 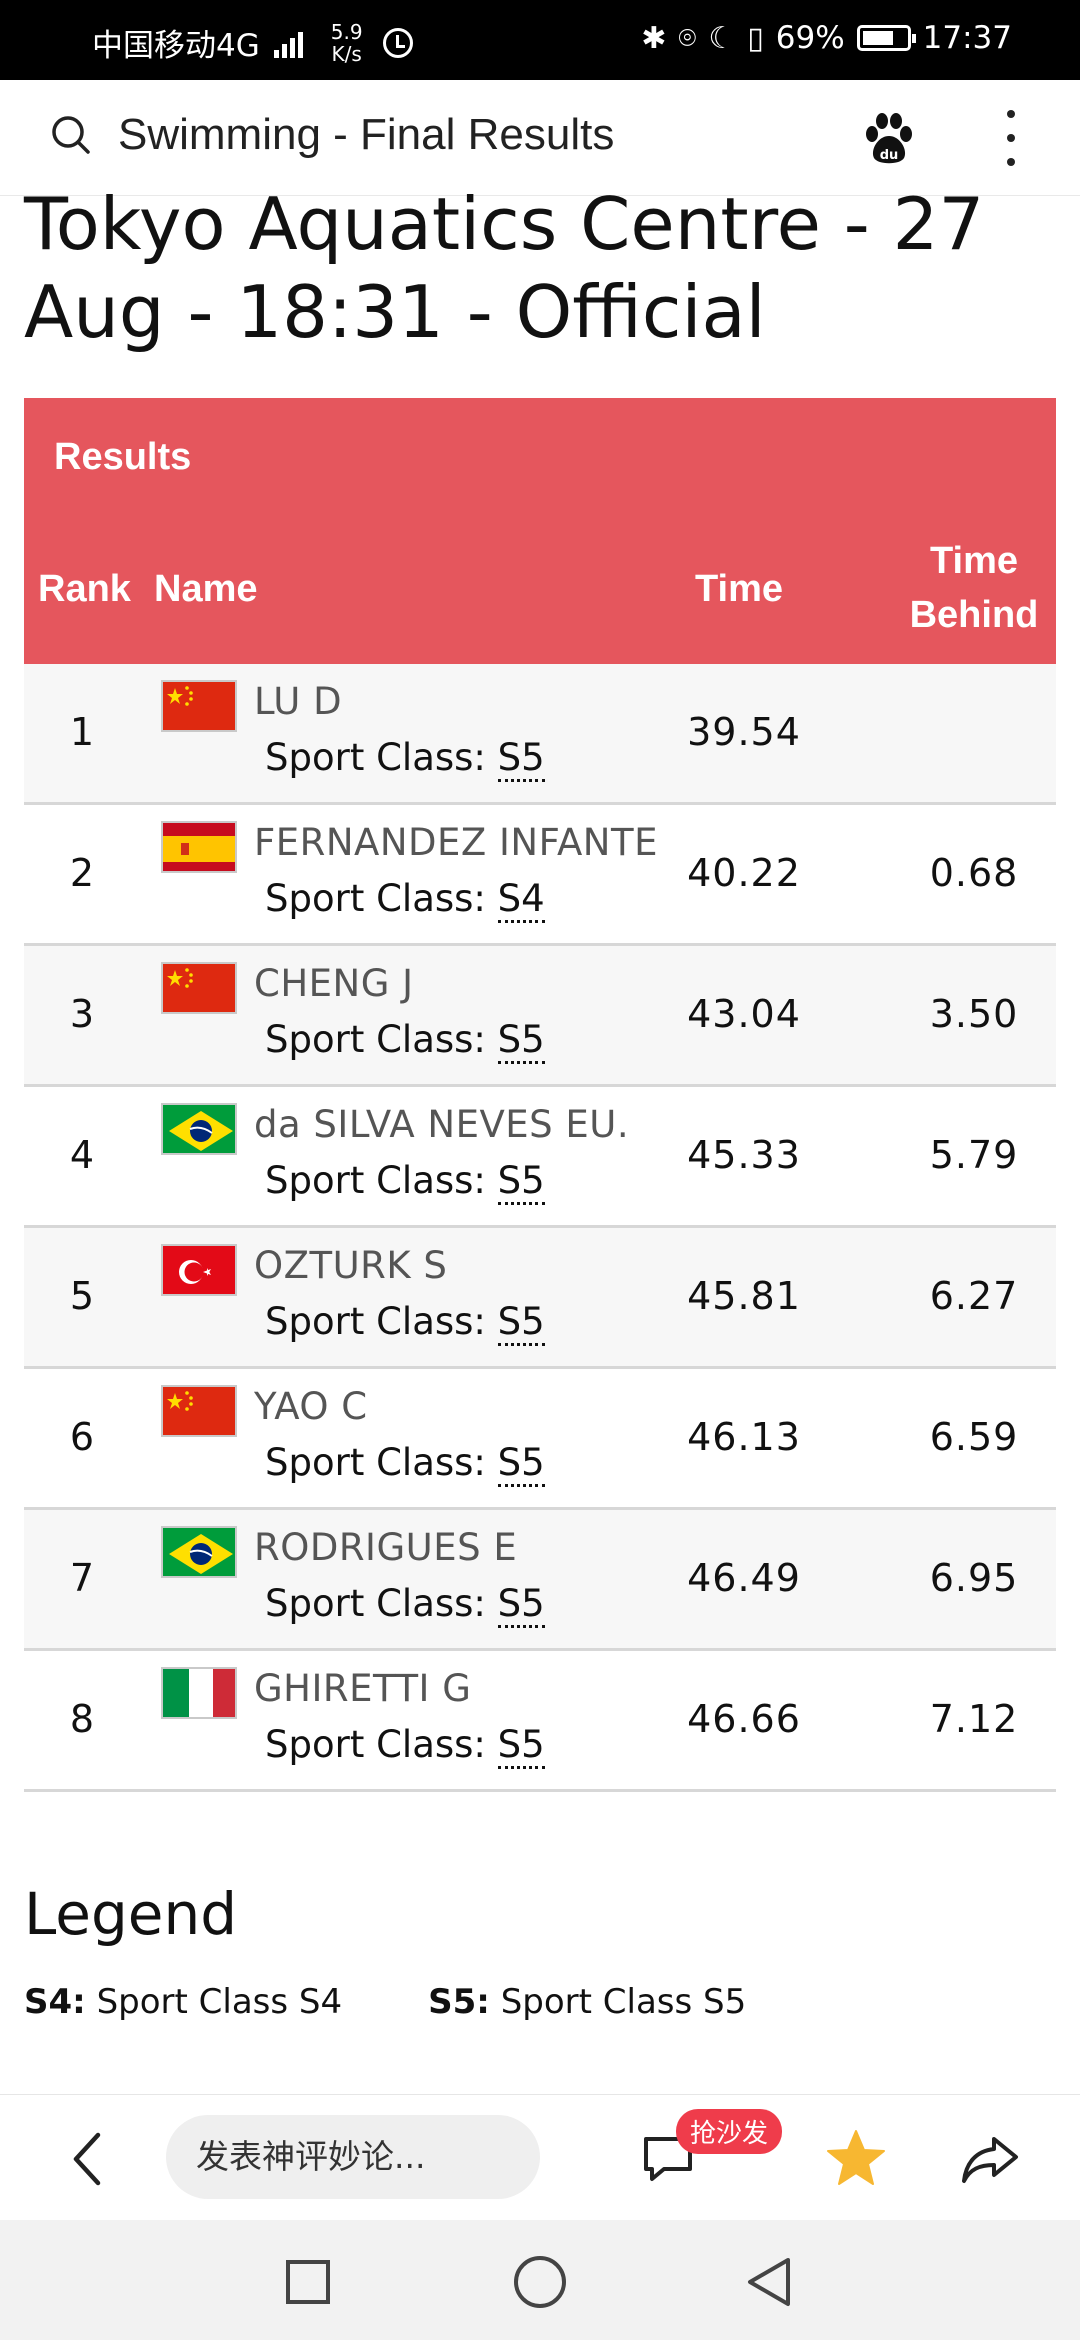 What do you see at coordinates (744, 1578) in the screenshot?
I see `time-cell: 46.49` at bounding box center [744, 1578].